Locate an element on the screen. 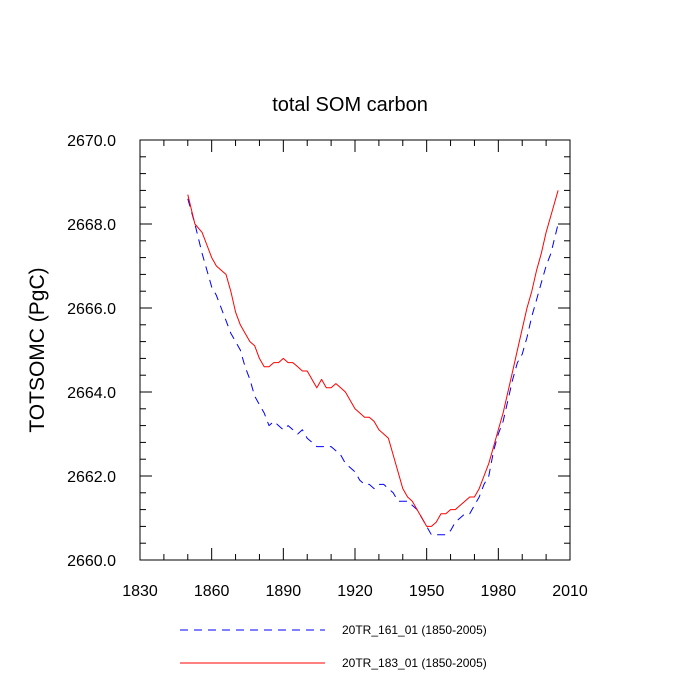 The height and width of the screenshot is (700, 700). y-tick-label: 2662.0 is located at coordinates (91, 477).